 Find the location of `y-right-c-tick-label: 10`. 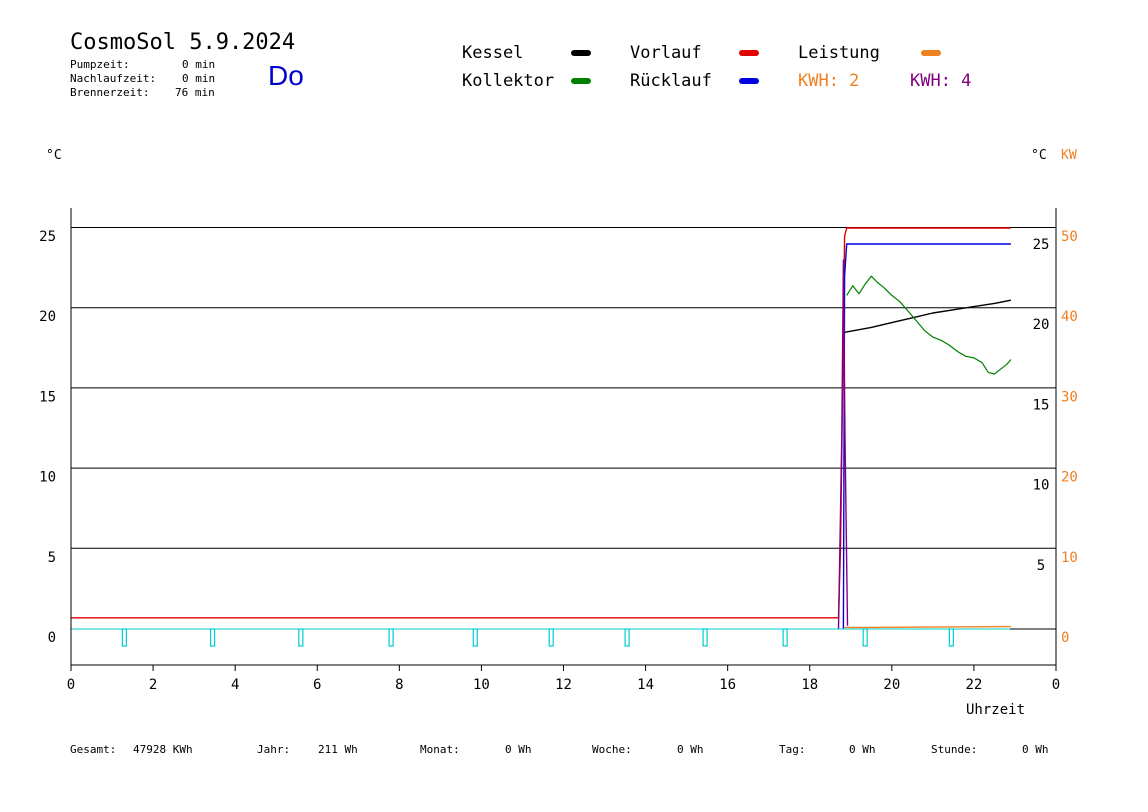

y-right-c-tick-label: 10 is located at coordinates (1041, 486).